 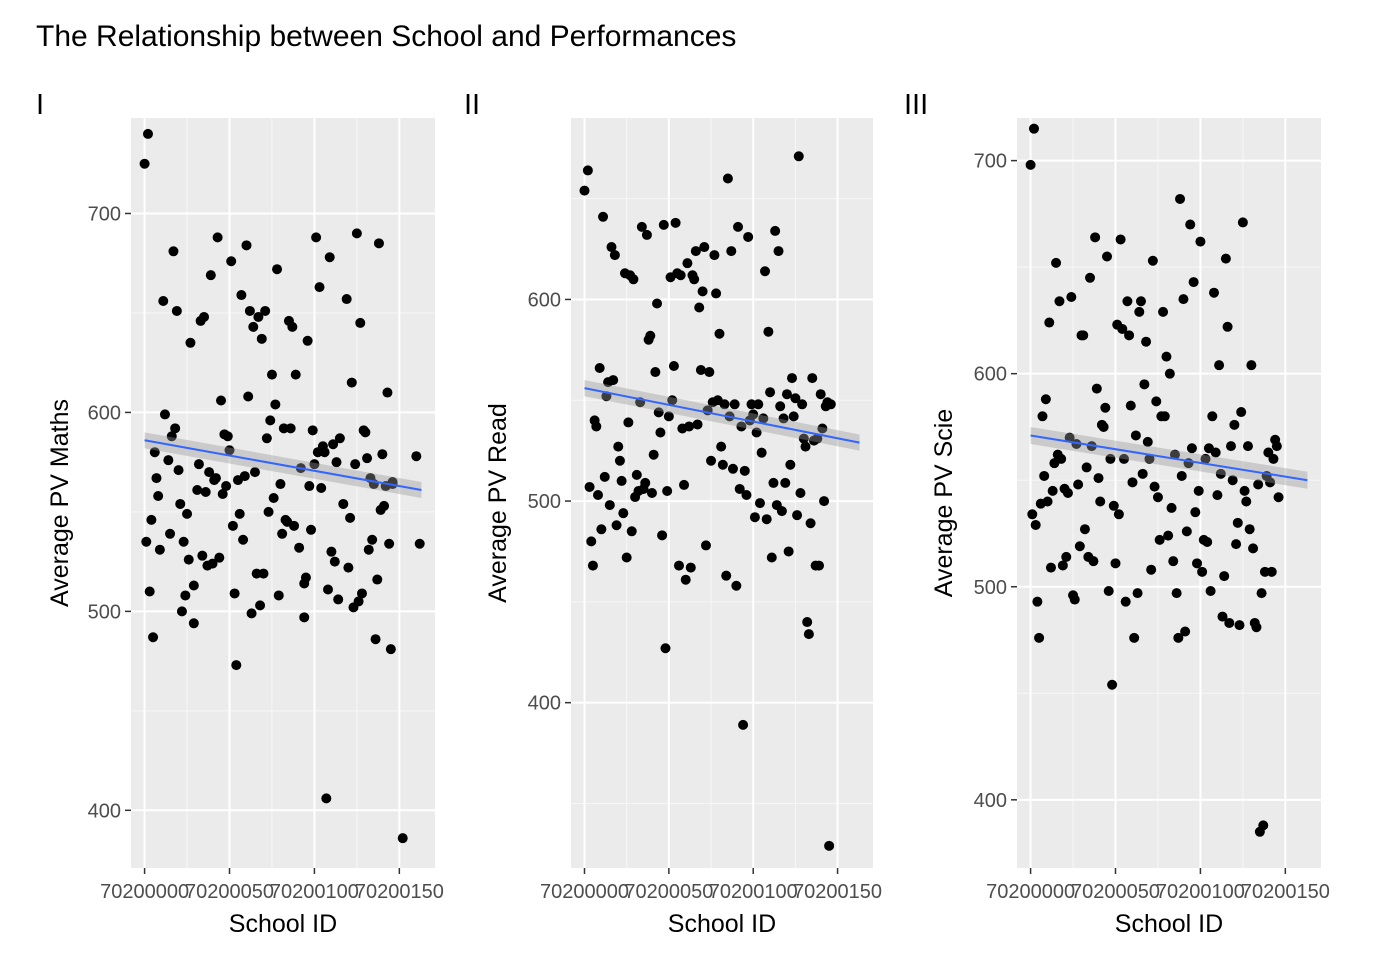 What do you see at coordinates (1285, 892) in the screenshot?
I see `x-tick-label: 70200150` at bounding box center [1285, 892].